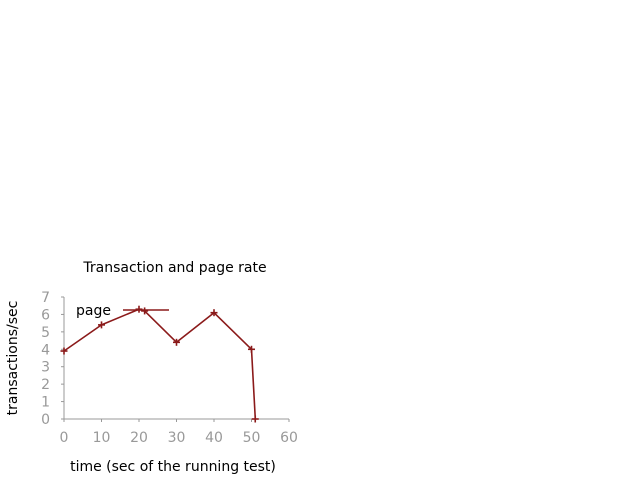 Image resolution: width=640 pixels, height=480 pixels. What do you see at coordinates (45, 333) in the screenshot?
I see `y-tick-label: 5` at bounding box center [45, 333].